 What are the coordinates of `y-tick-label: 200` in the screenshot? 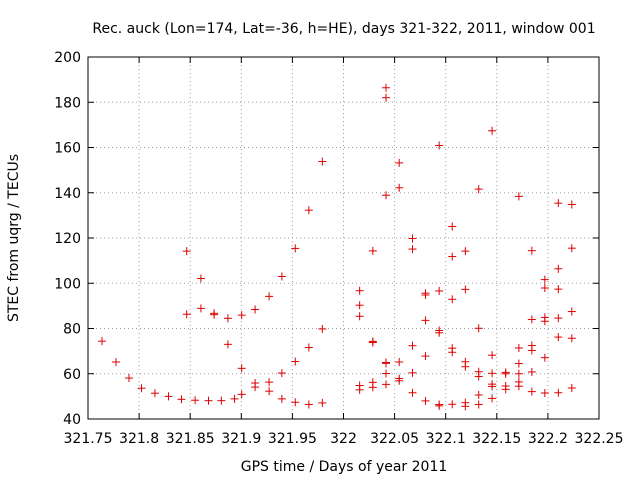 It's located at (67, 58).